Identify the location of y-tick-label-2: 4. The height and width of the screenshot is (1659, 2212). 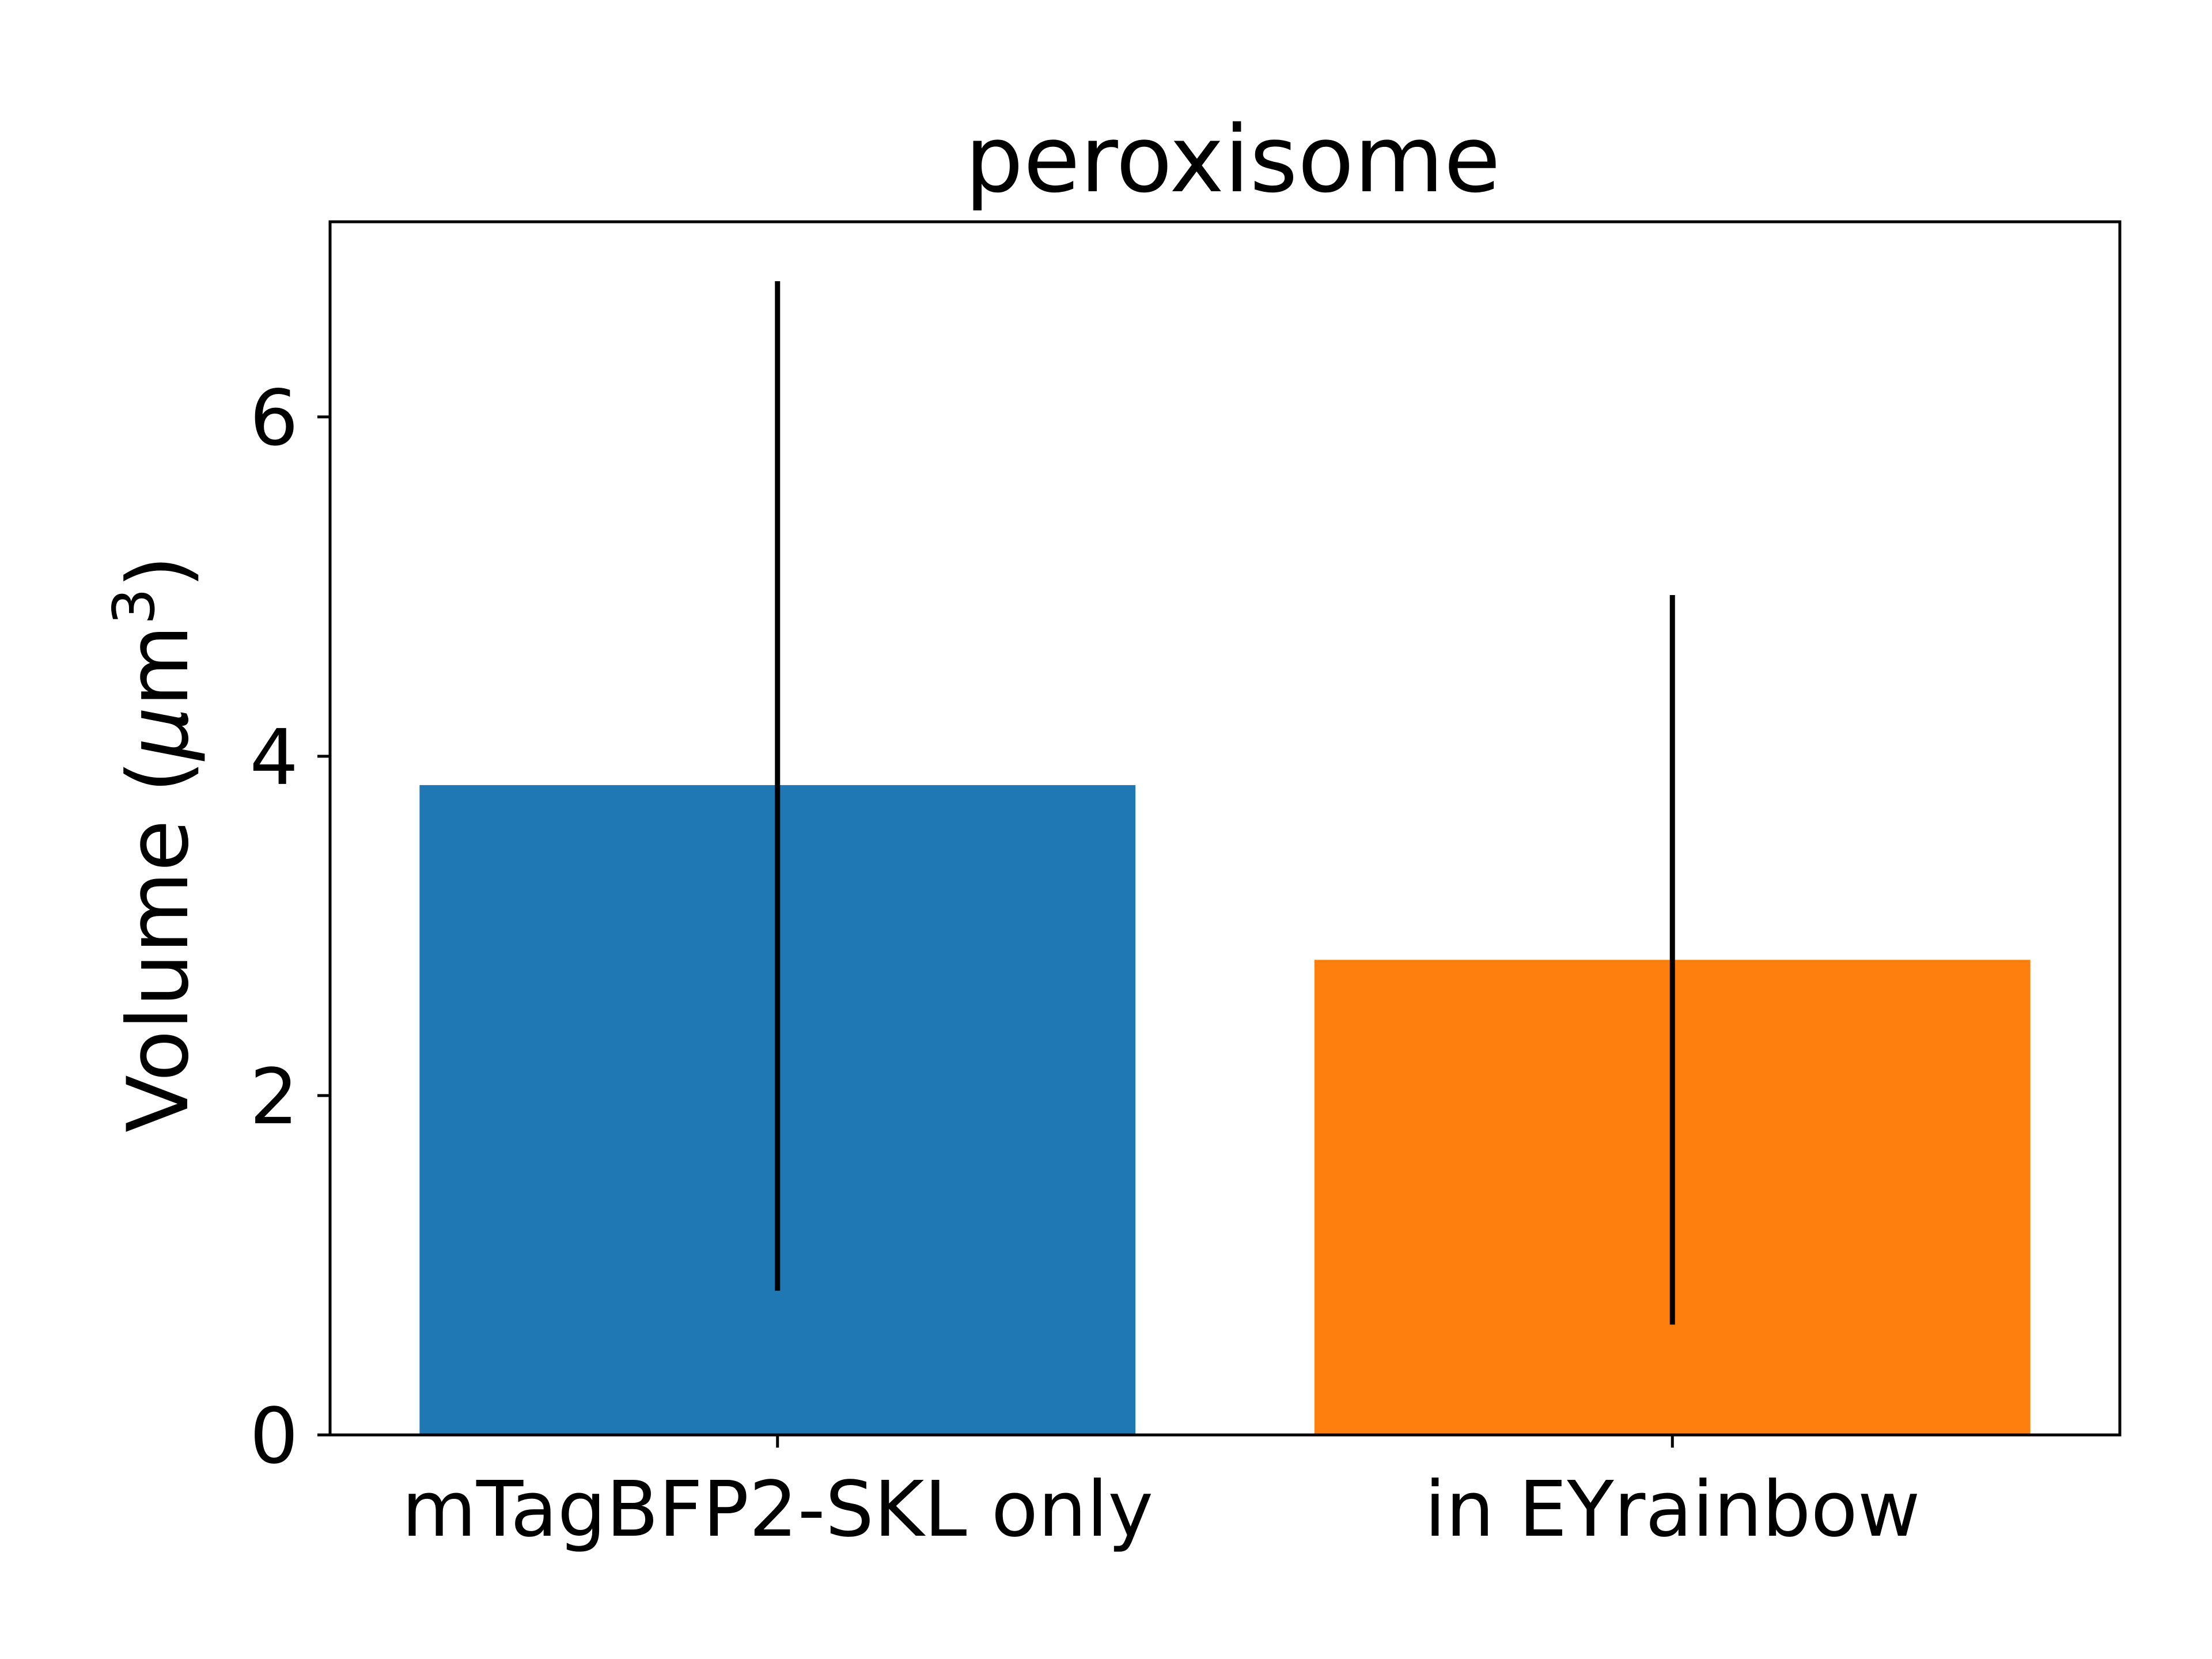
(273, 758).